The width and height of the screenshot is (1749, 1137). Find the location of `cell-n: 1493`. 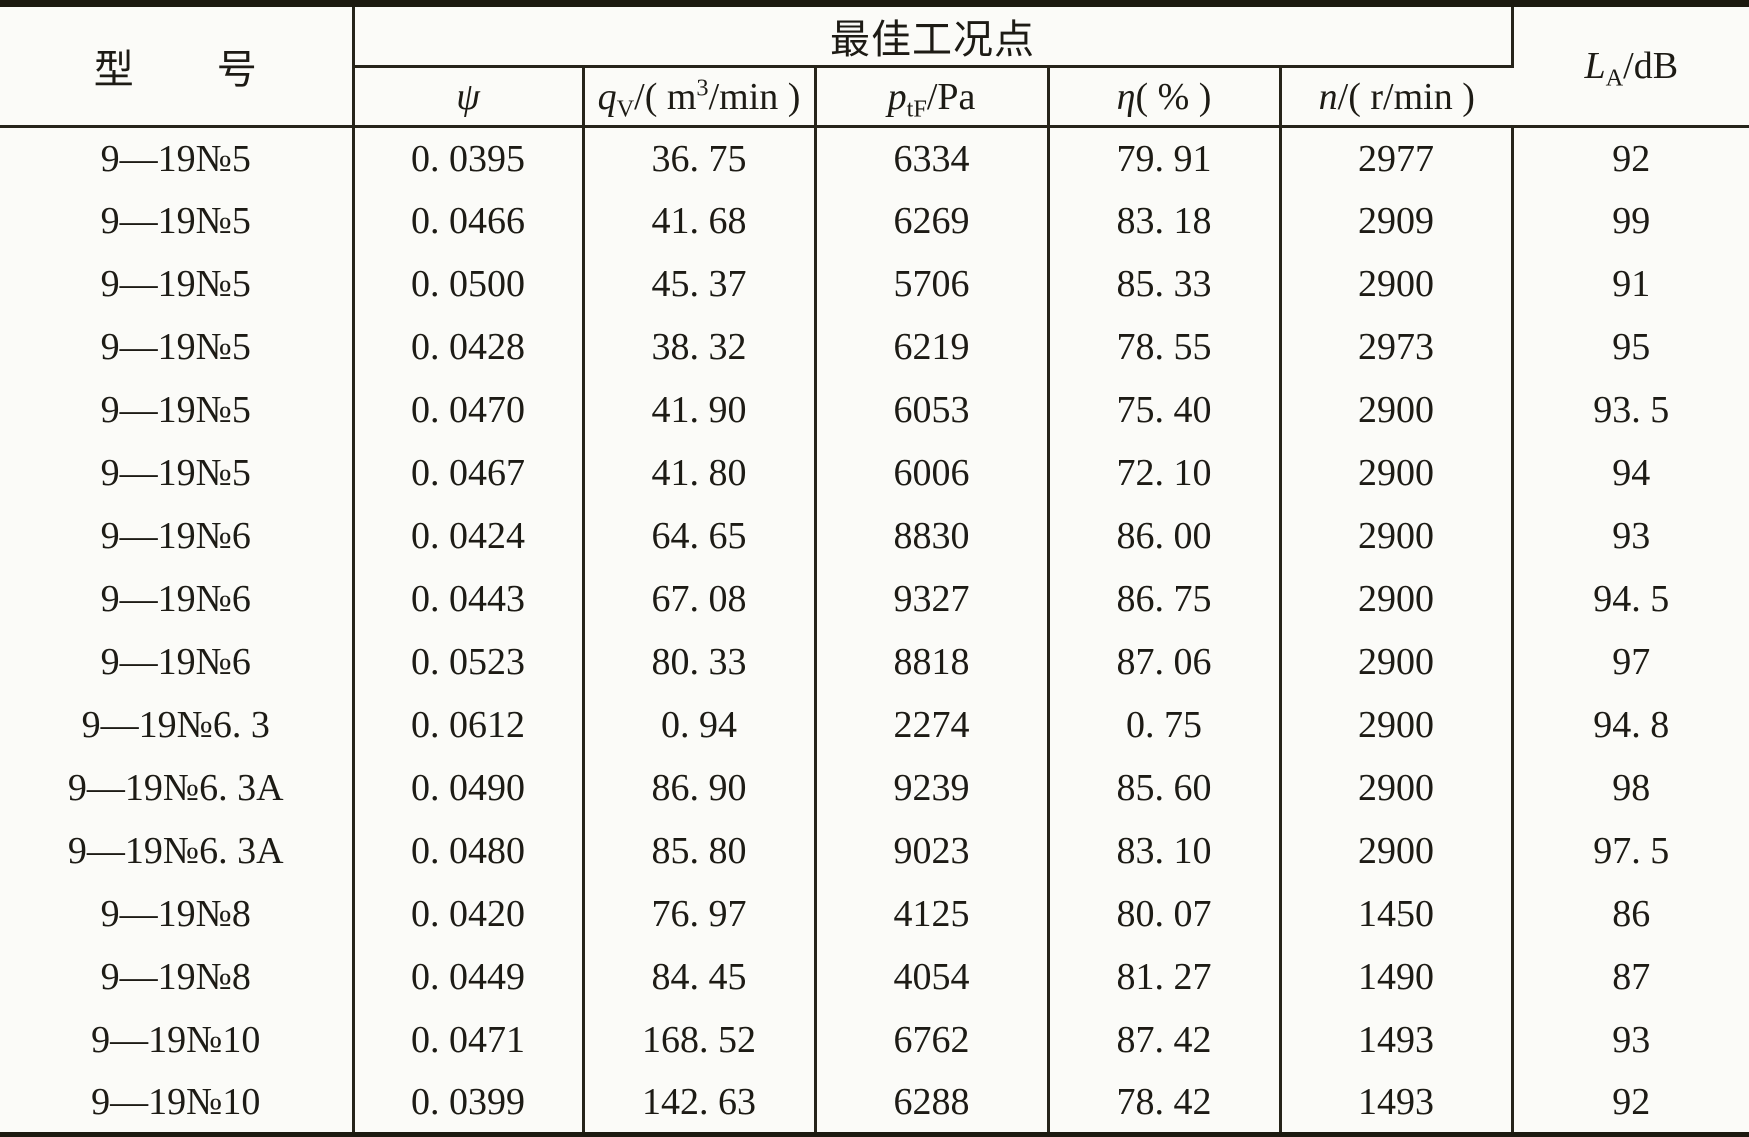

cell-n: 1493 is located at coordinates (1397, 1103).